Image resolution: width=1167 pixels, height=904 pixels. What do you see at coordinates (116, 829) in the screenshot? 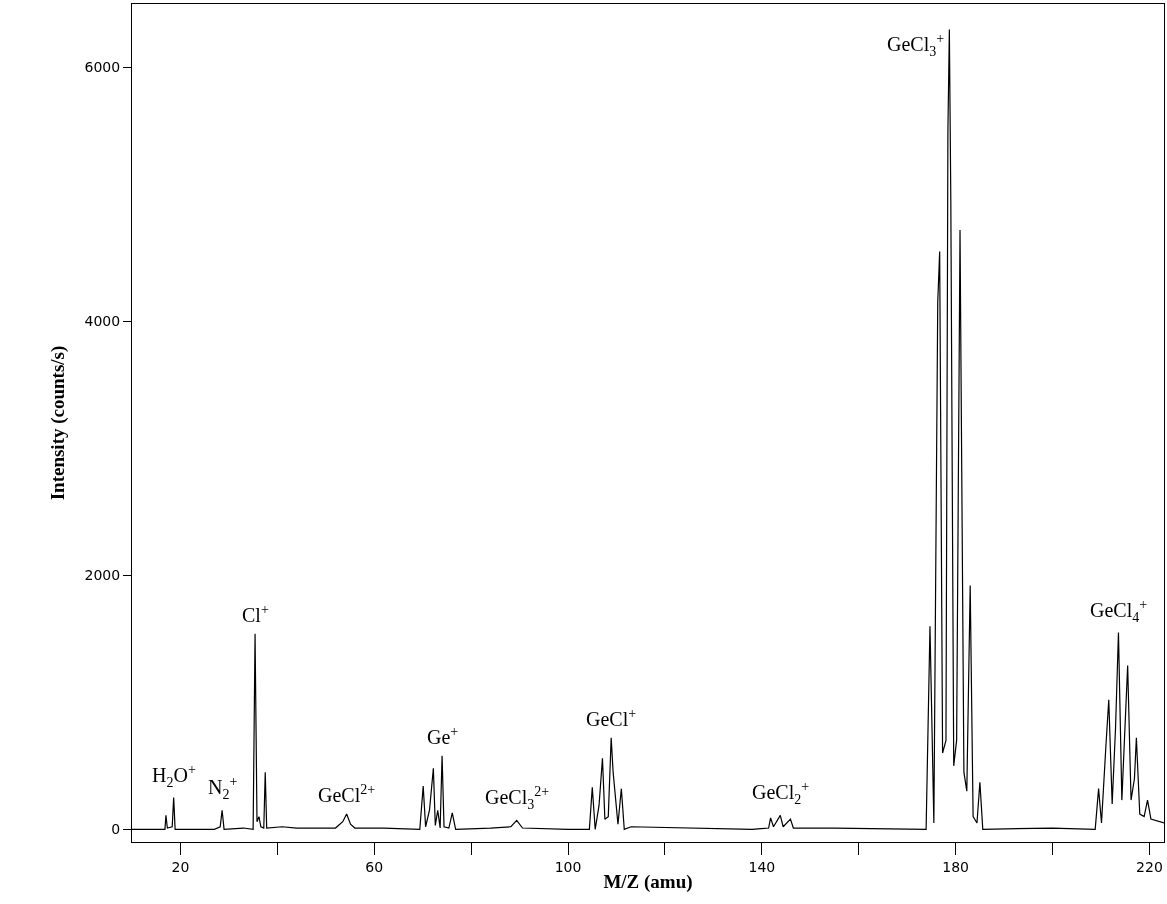
I see `y-tick-label: 0` at bounding box center [116, 829].